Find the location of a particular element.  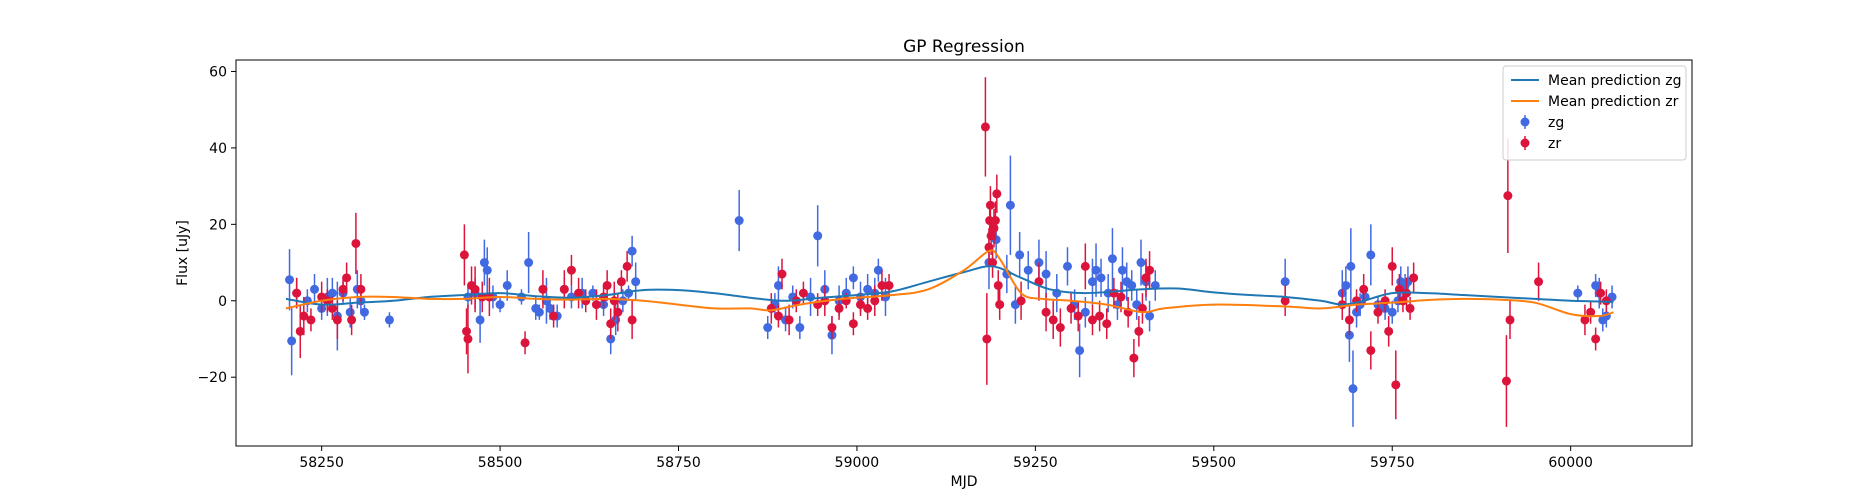

x-axis-label: MJD is located at coordinates (964, 482).